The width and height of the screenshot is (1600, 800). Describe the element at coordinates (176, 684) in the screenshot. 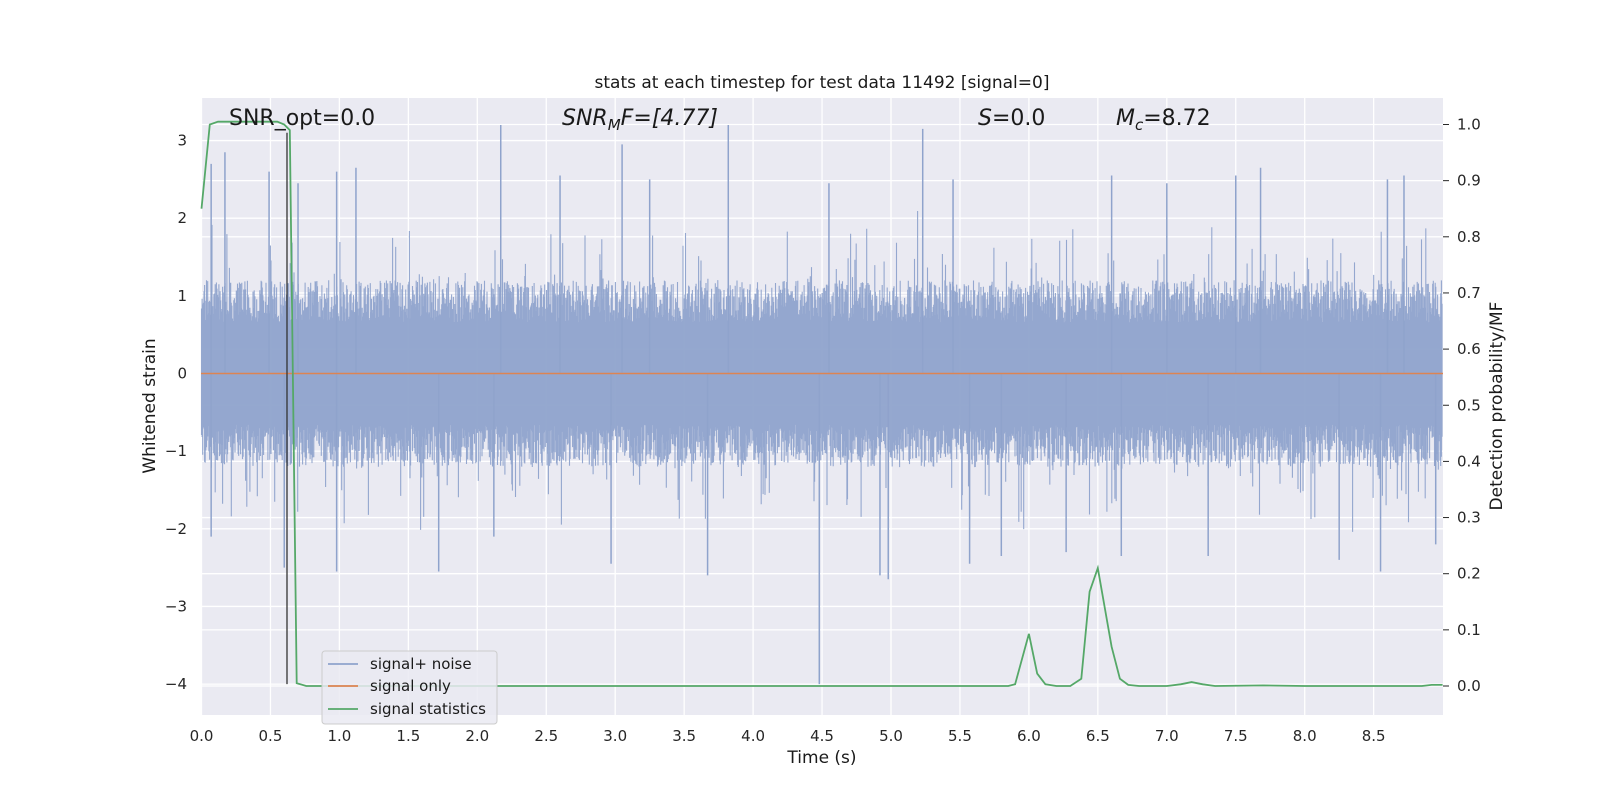

I see `y-tick-label: −4` at that location.